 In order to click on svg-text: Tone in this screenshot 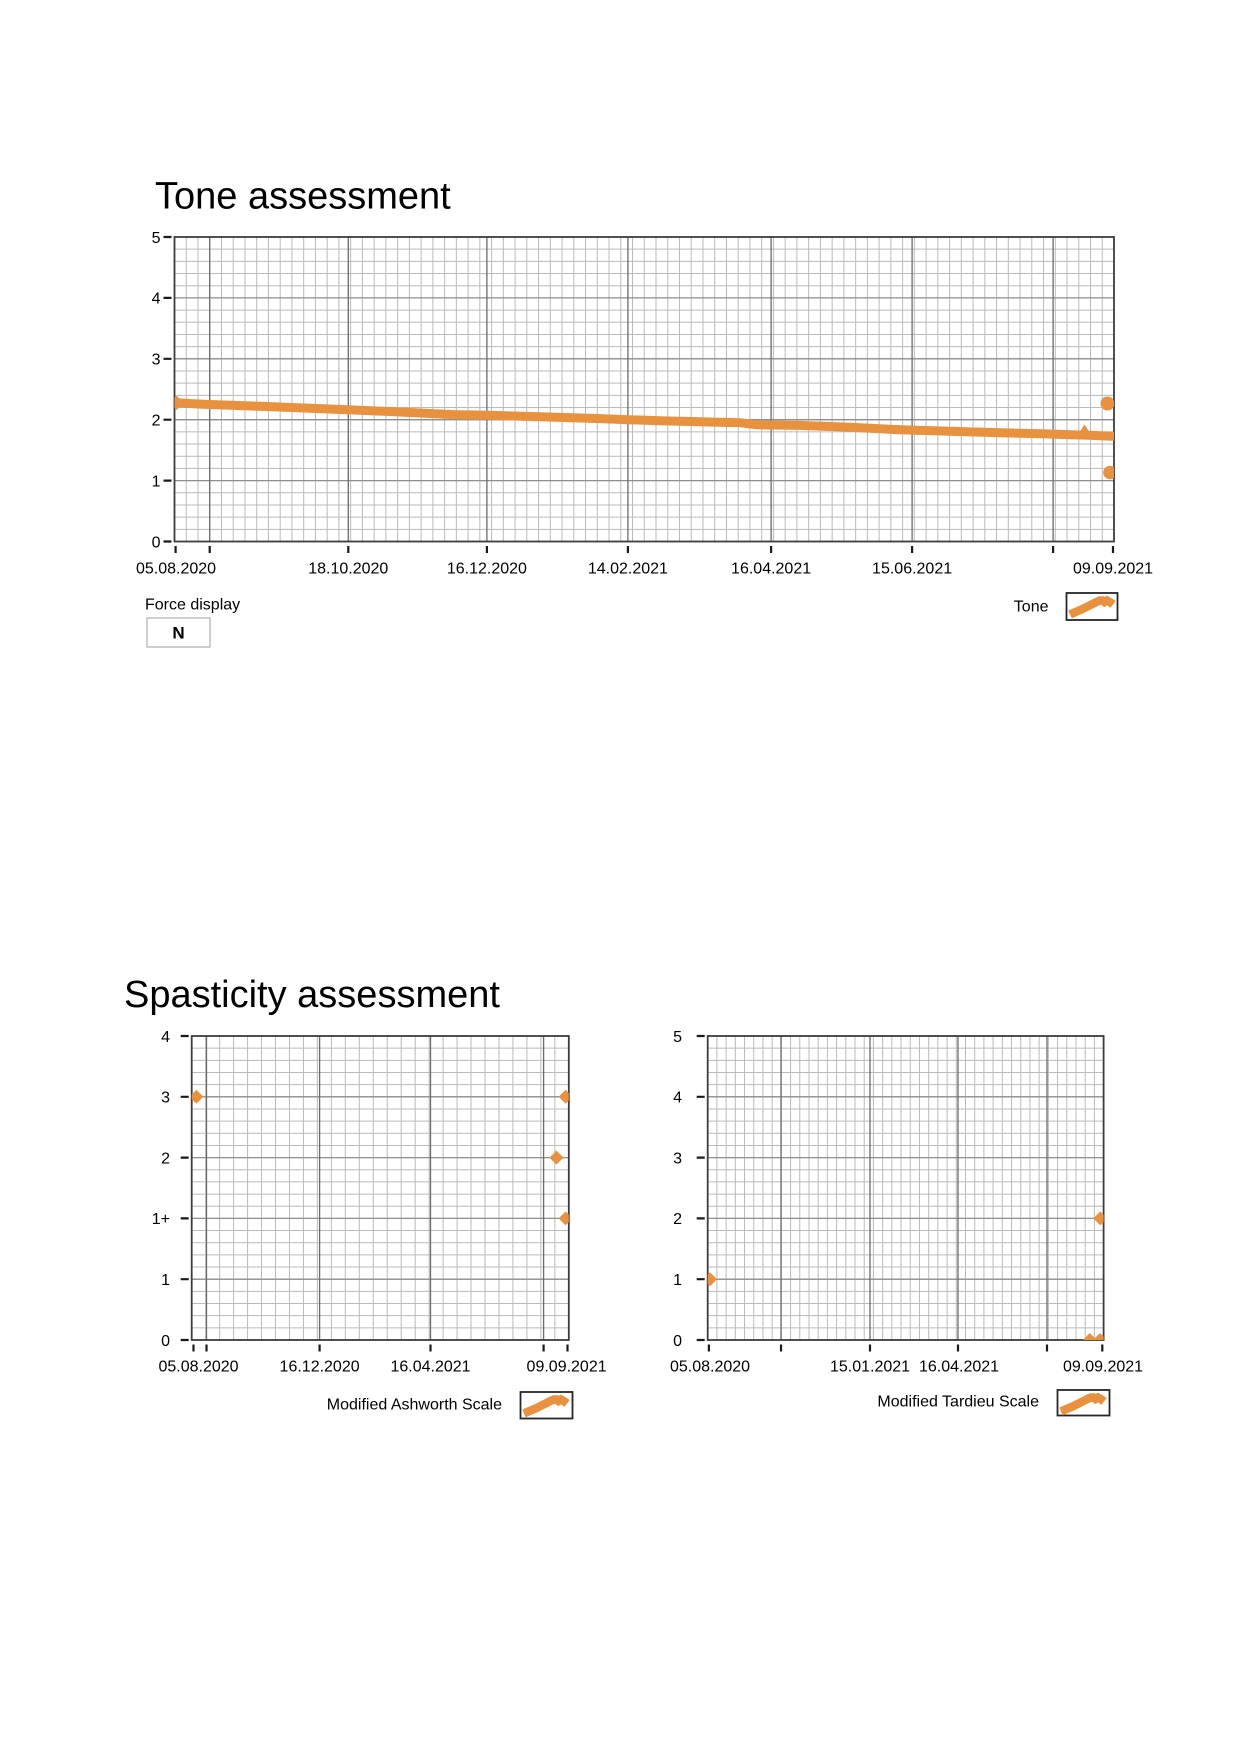, I will do `click(1031, 607)`.